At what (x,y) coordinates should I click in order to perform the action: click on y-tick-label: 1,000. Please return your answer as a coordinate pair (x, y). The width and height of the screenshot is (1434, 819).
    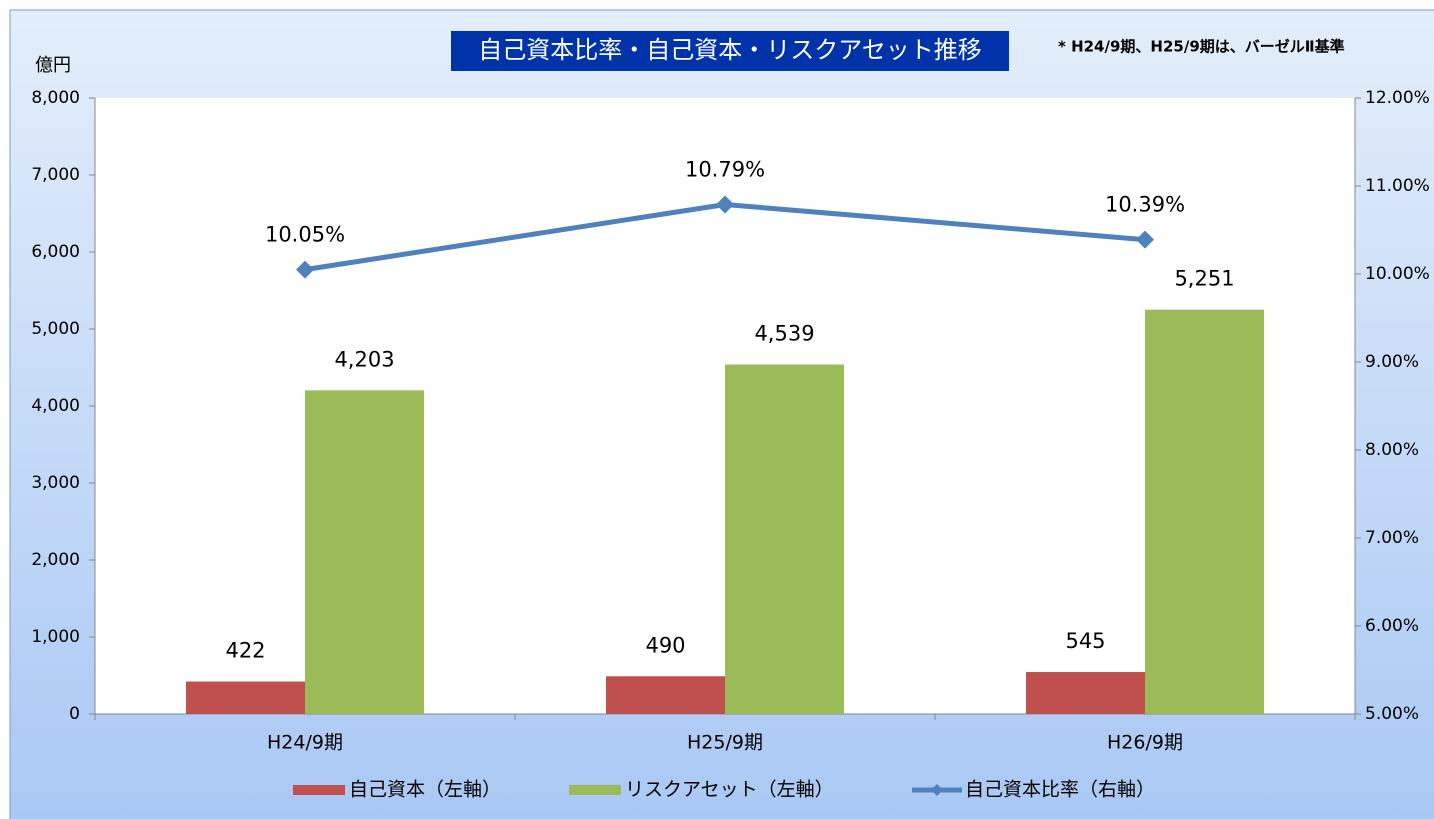
    Looking at the image, I should click on (55, 637).